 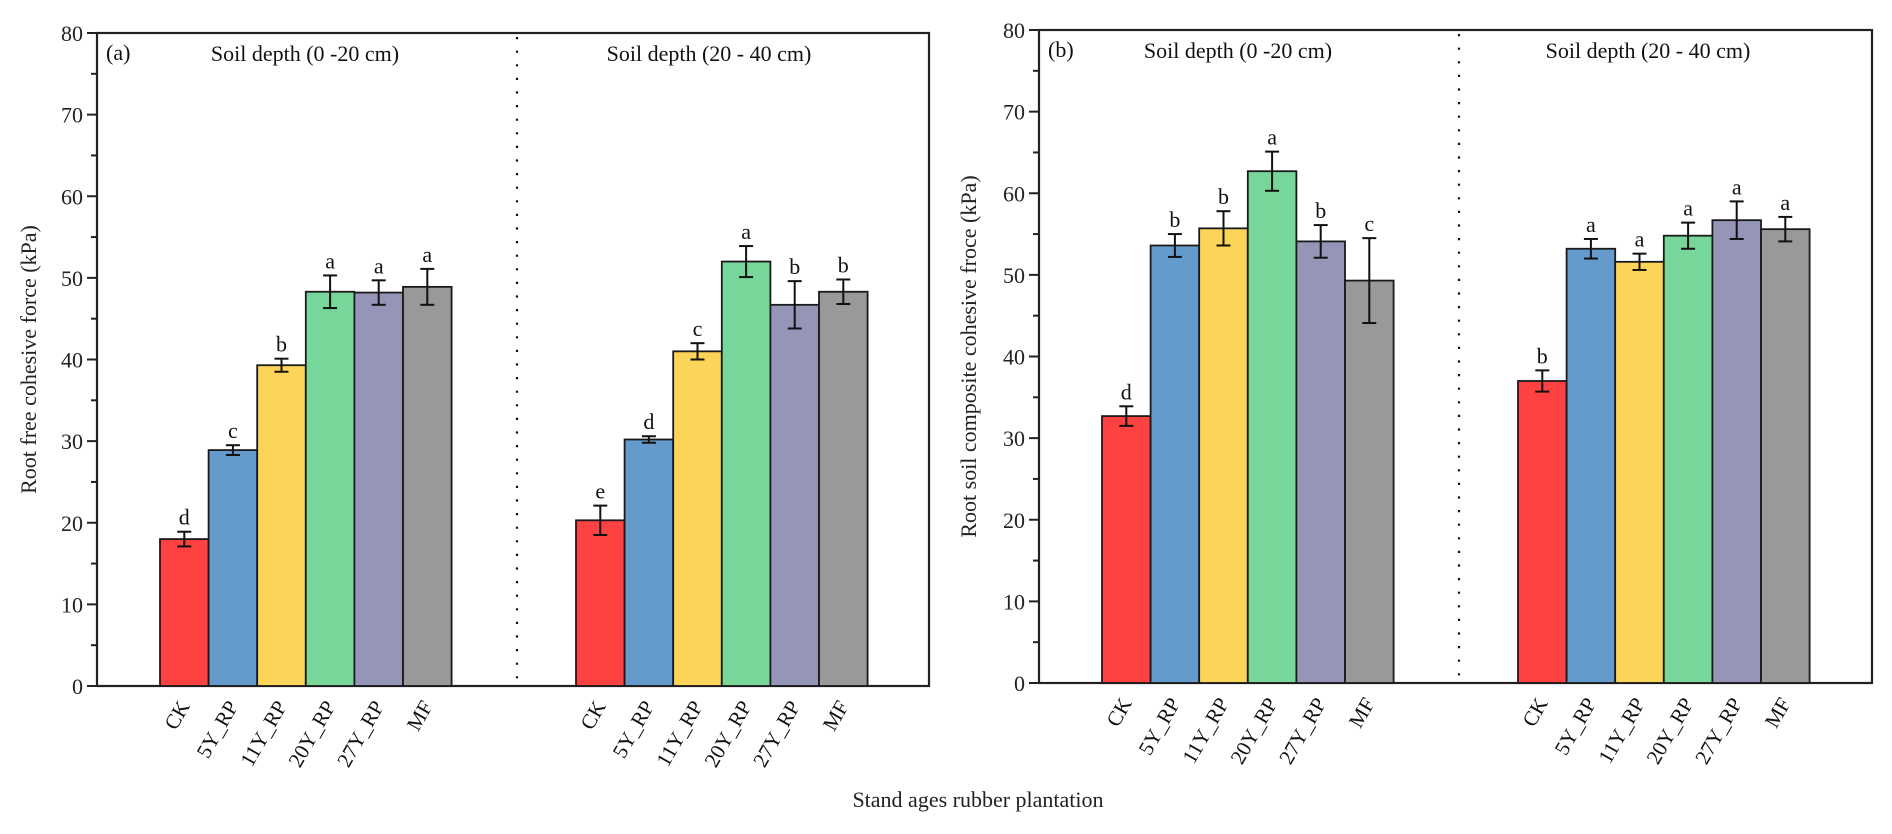 I want to click on y-axis-title: Root soil composite cohesive froce (kPa), so click(x=968, y=356).